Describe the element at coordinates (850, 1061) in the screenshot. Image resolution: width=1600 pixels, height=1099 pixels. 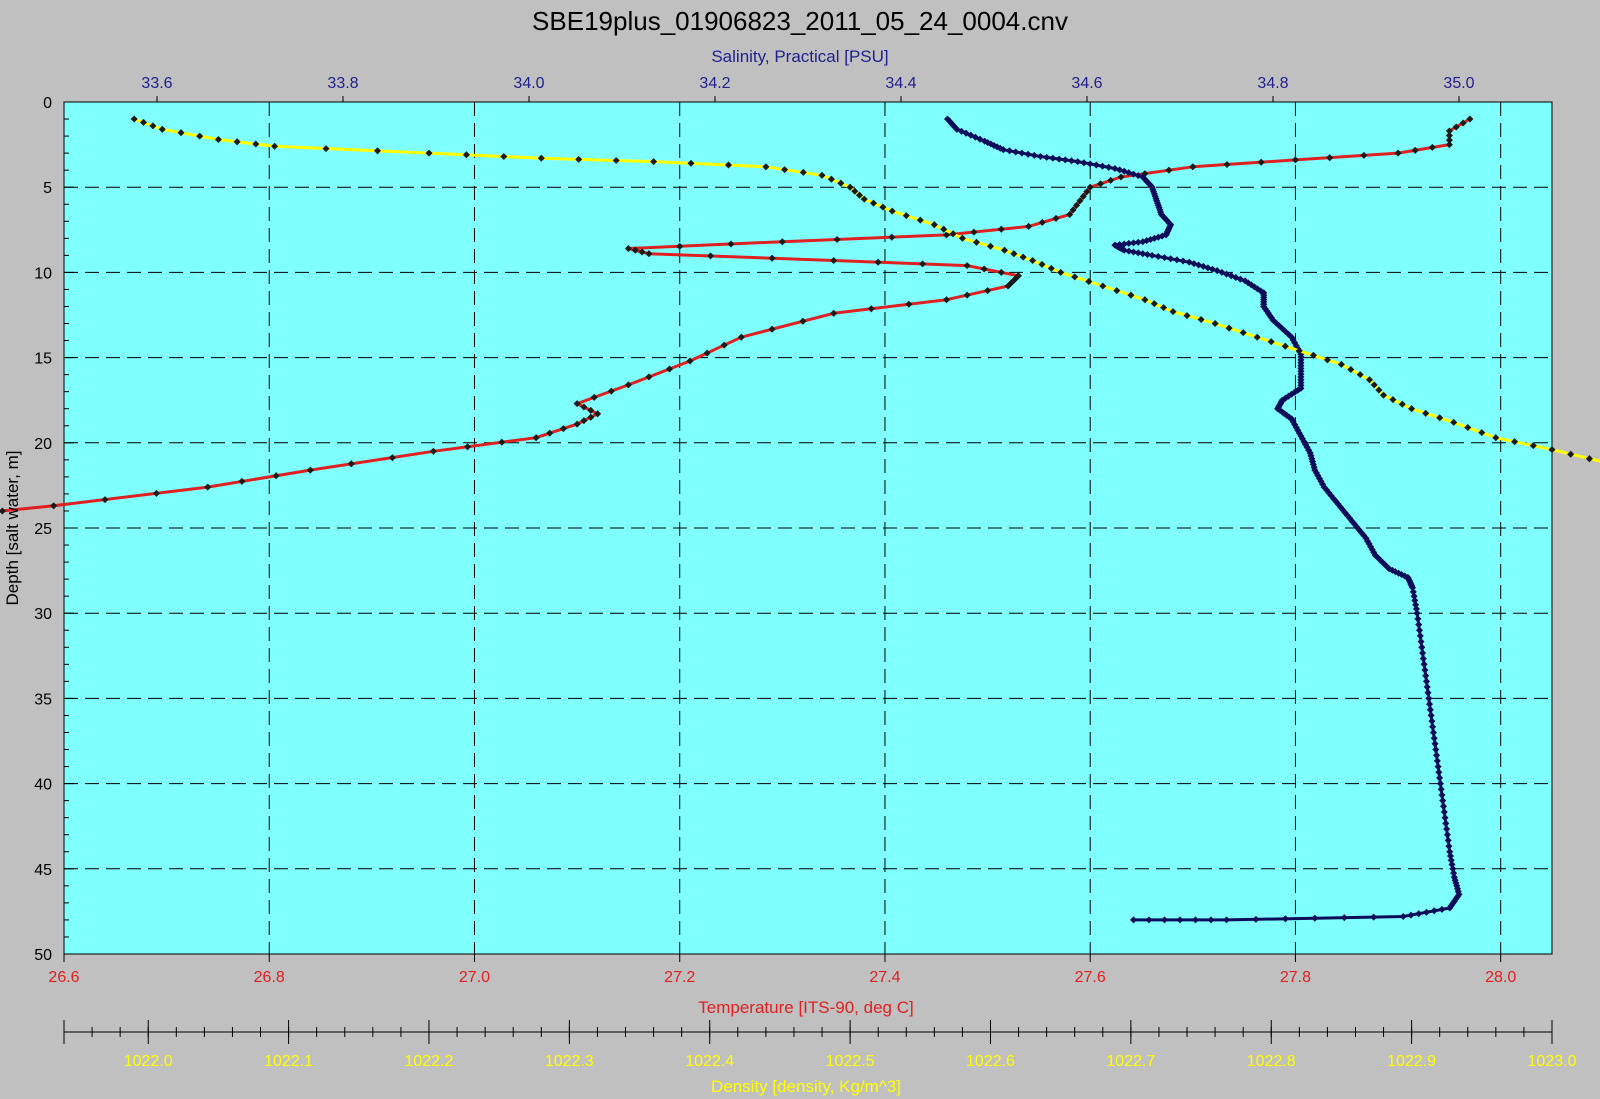
I see `density-tick-label: 1022.5` at that location.